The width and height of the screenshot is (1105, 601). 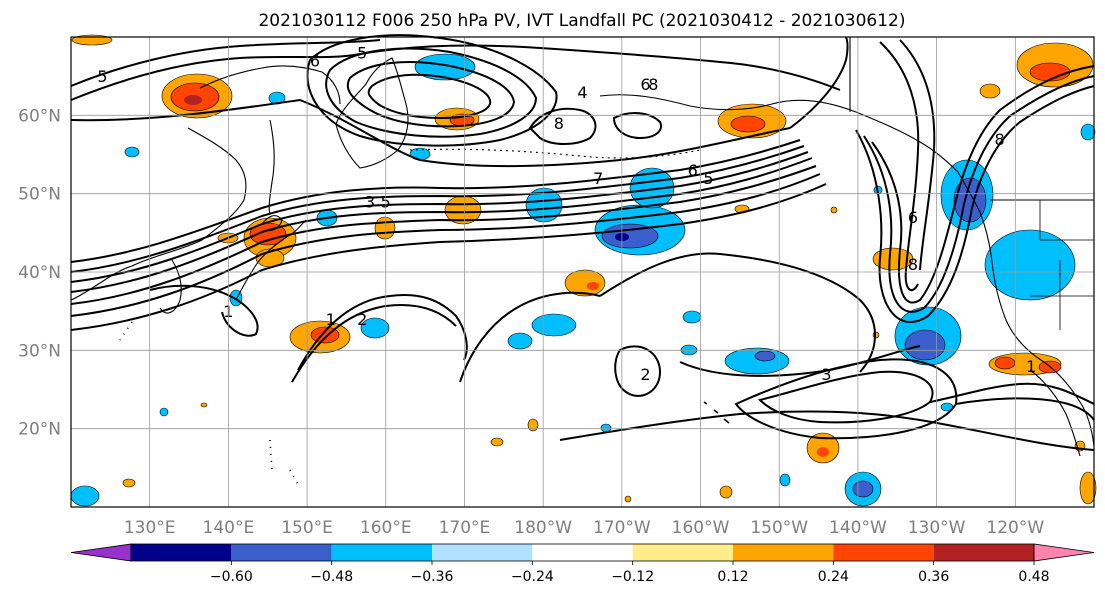 What do you see at coordinates (622, 528) in the screenshot?
I see `lon-label-6: 170°W` at bounding box center [622, 528].